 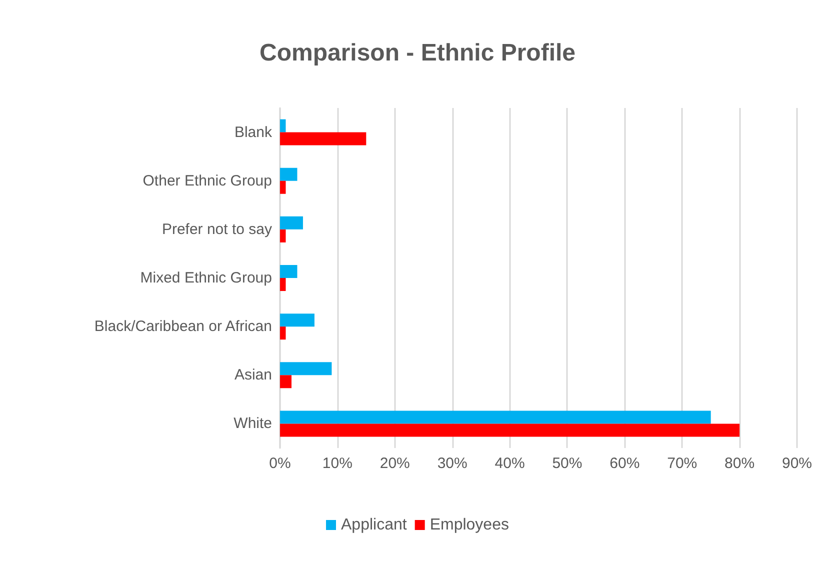 What do you see at coordinates (253, 375) in the screenshot?
I see `y-tick-label: Asian` at bounding box center [253, 375].